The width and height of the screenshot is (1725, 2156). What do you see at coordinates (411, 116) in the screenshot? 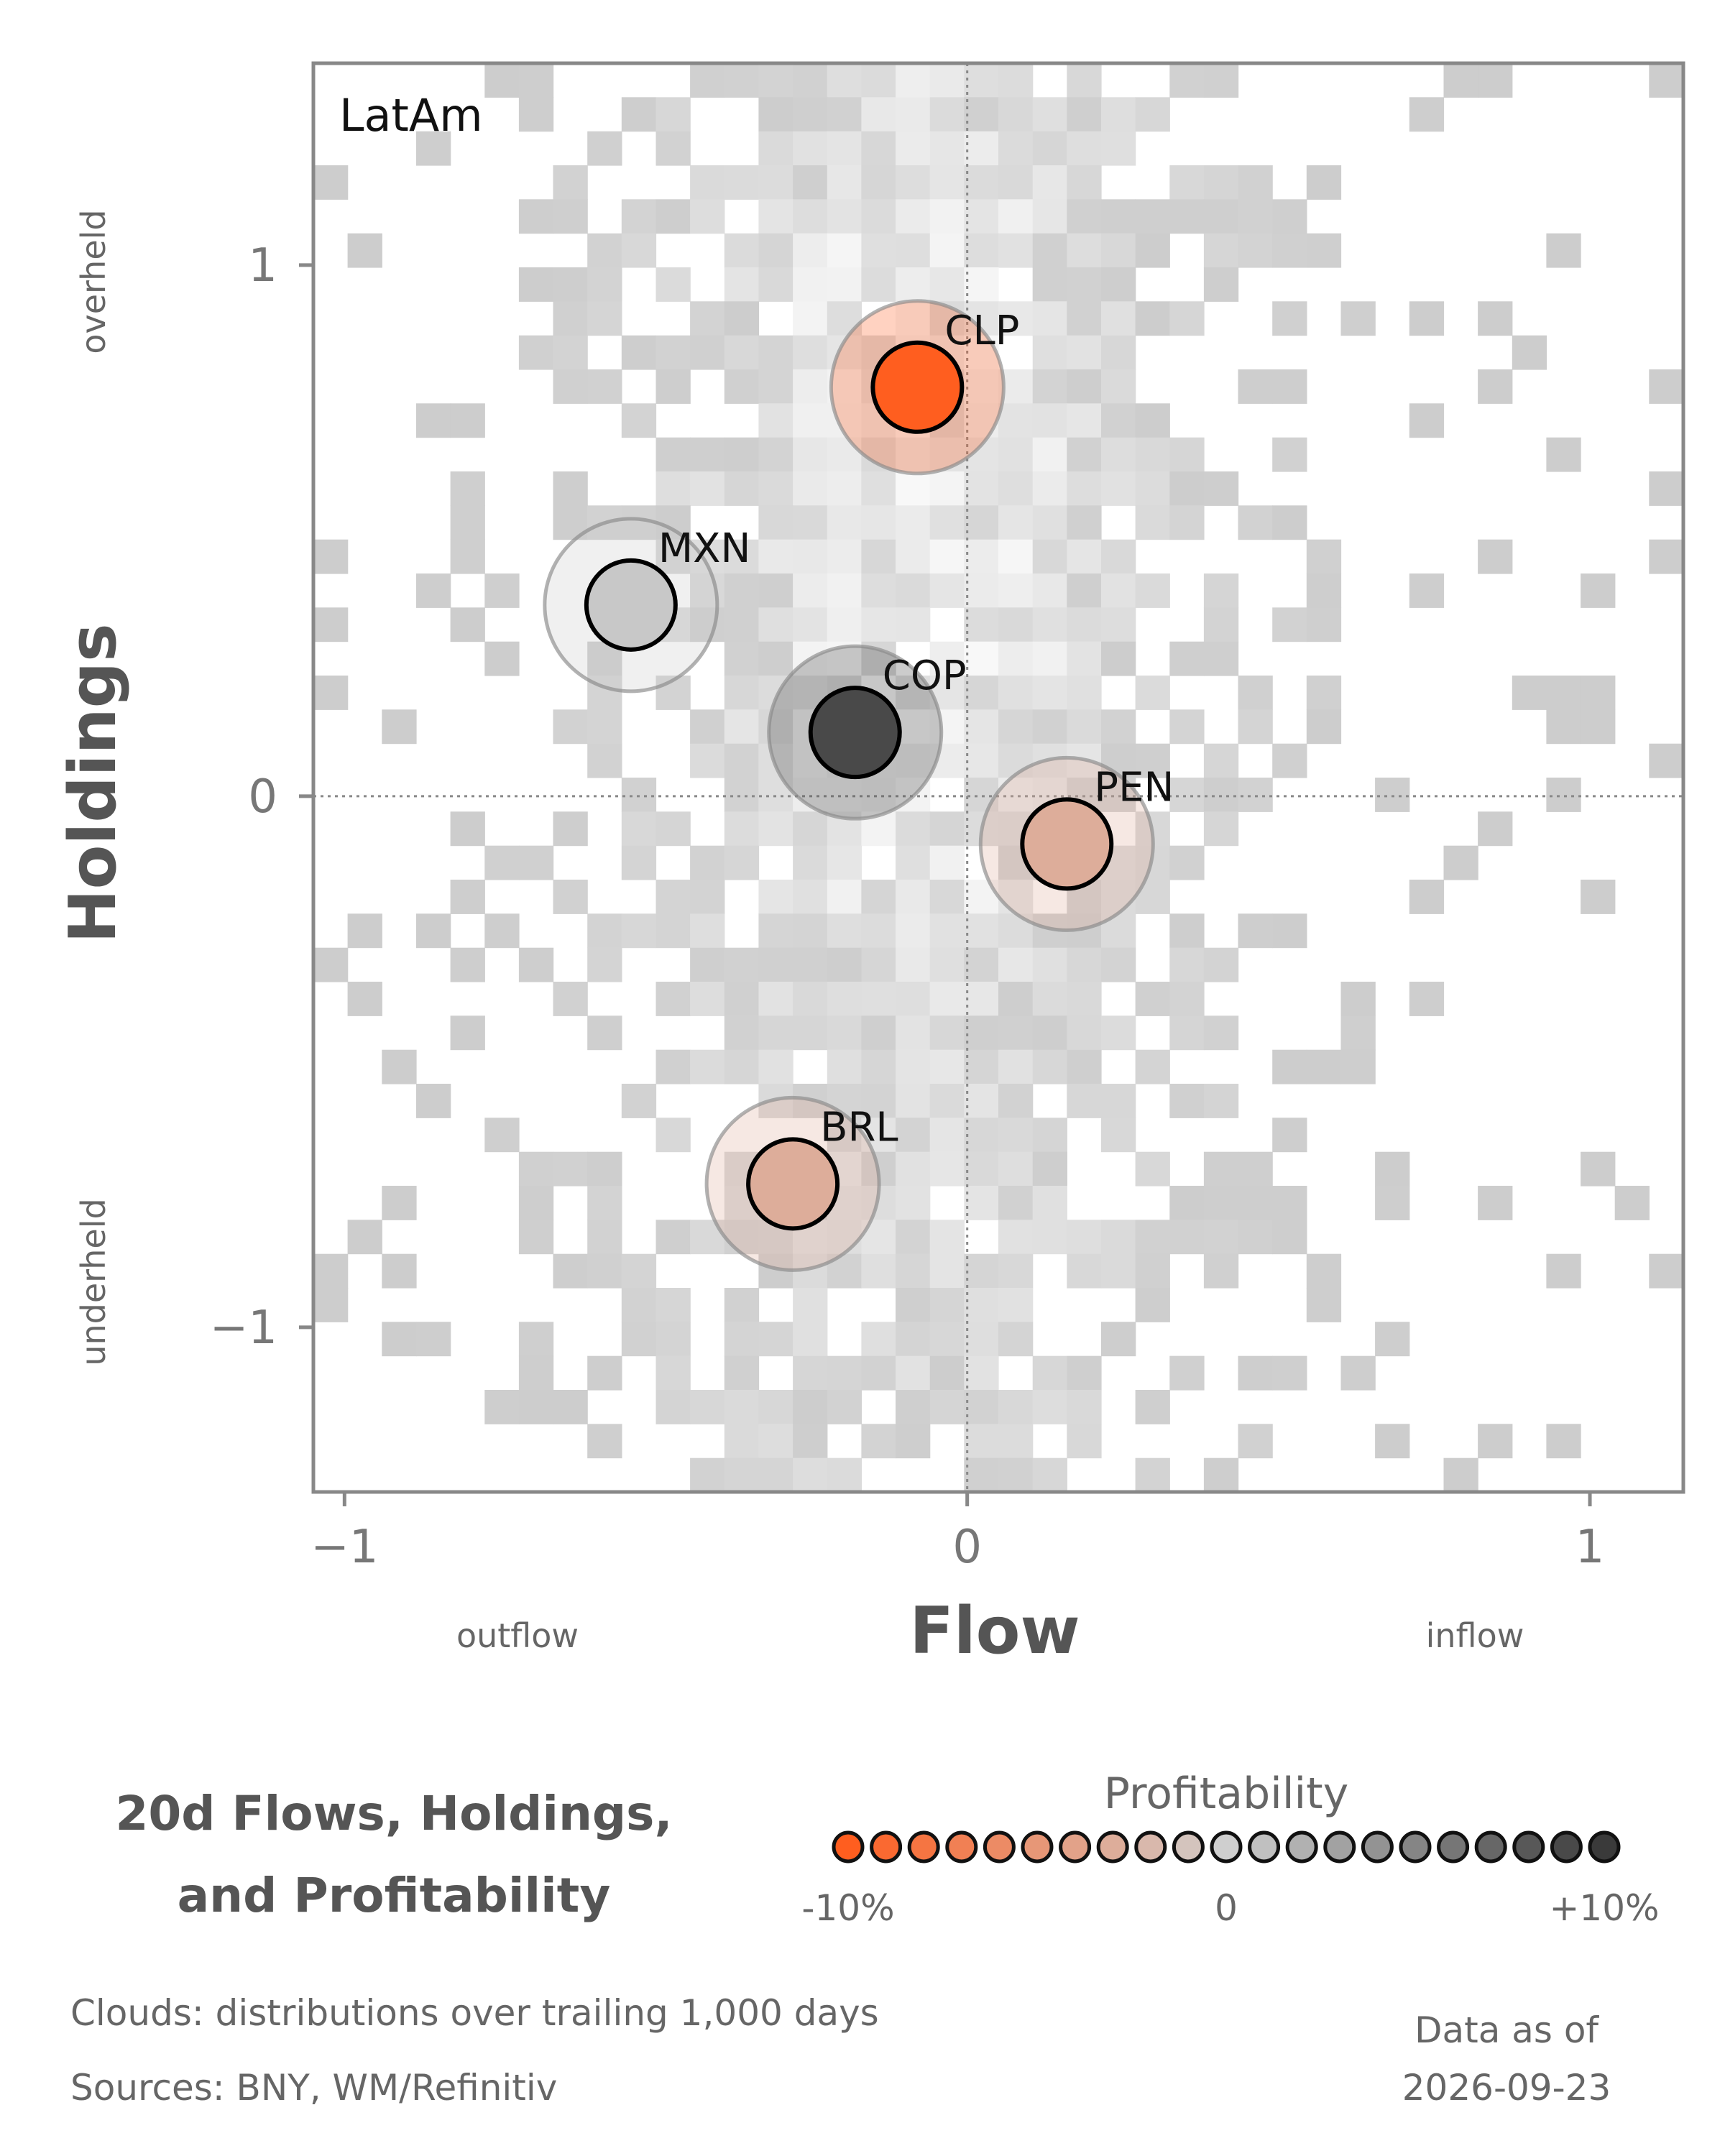
I see `panel-label: LatAm` at bounding box center [411, 116].